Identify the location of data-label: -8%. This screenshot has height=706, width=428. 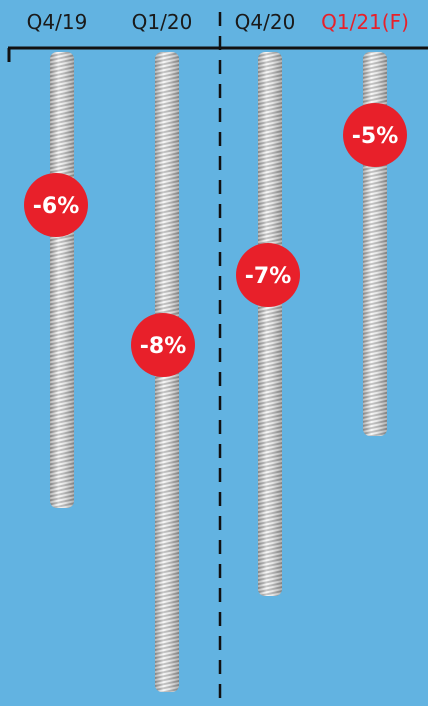
(163, 346).